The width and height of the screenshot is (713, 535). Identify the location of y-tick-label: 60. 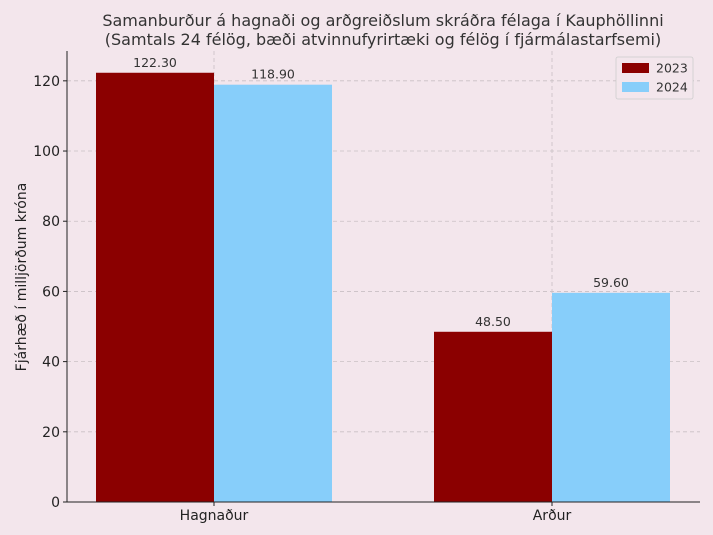
(51, 292).